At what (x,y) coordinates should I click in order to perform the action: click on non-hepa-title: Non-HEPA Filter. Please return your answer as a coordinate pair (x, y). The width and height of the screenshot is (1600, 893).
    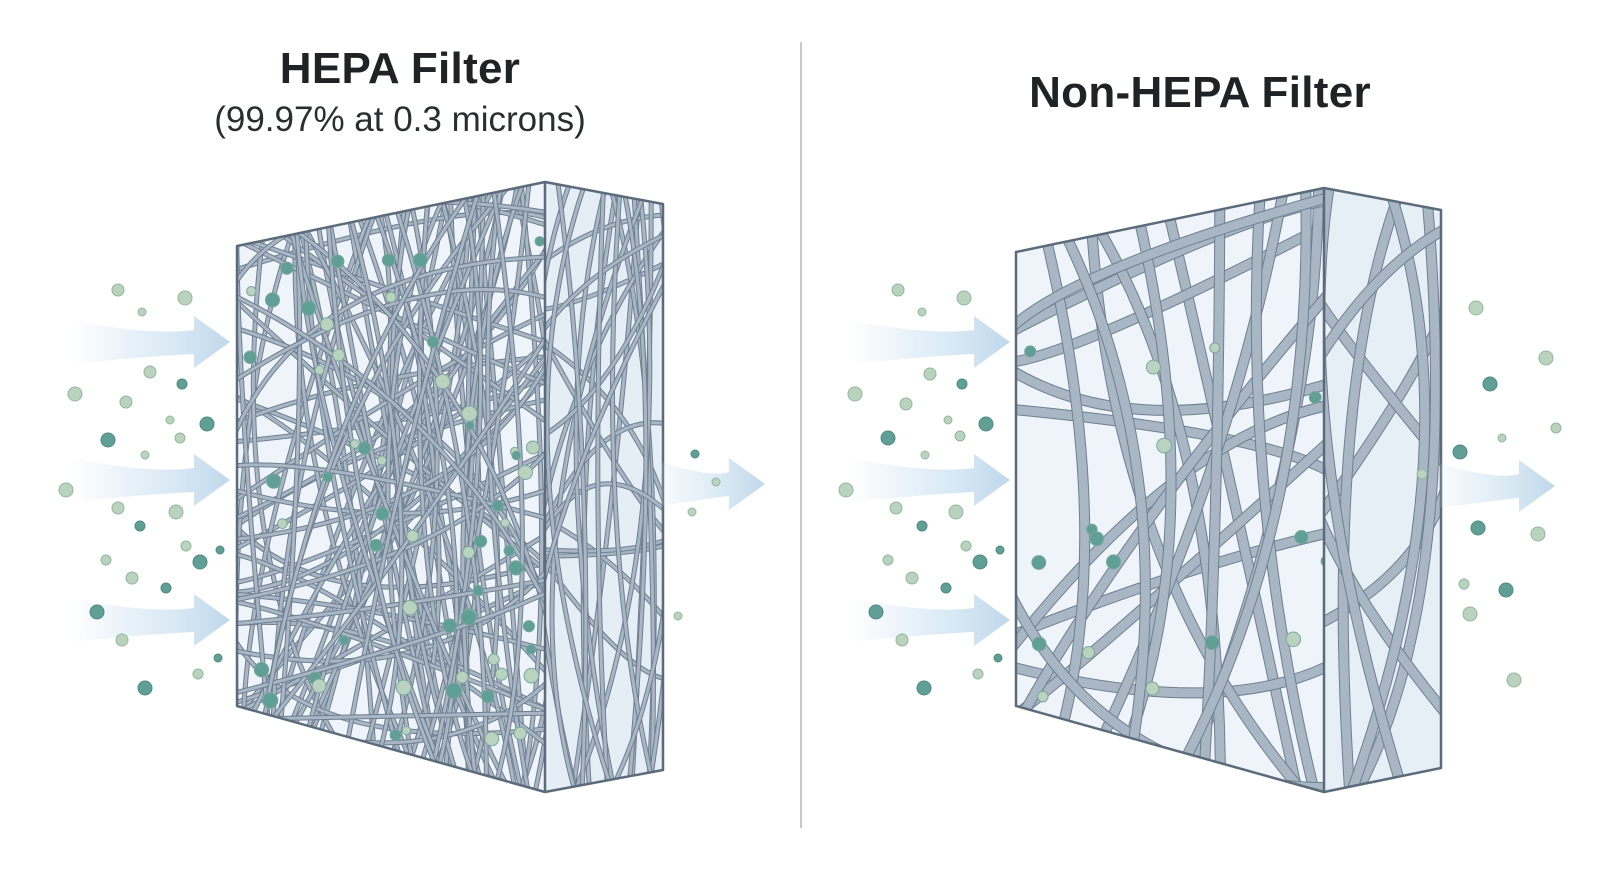
    Looking at the image, I should click on (1200, 92).